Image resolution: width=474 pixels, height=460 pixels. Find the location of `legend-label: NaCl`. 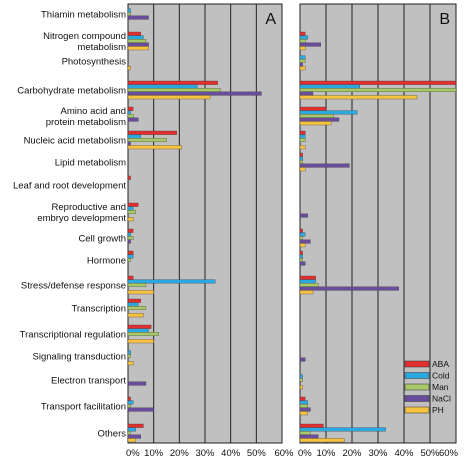

legend-label: NaCl is located at coordinates (441, 399).